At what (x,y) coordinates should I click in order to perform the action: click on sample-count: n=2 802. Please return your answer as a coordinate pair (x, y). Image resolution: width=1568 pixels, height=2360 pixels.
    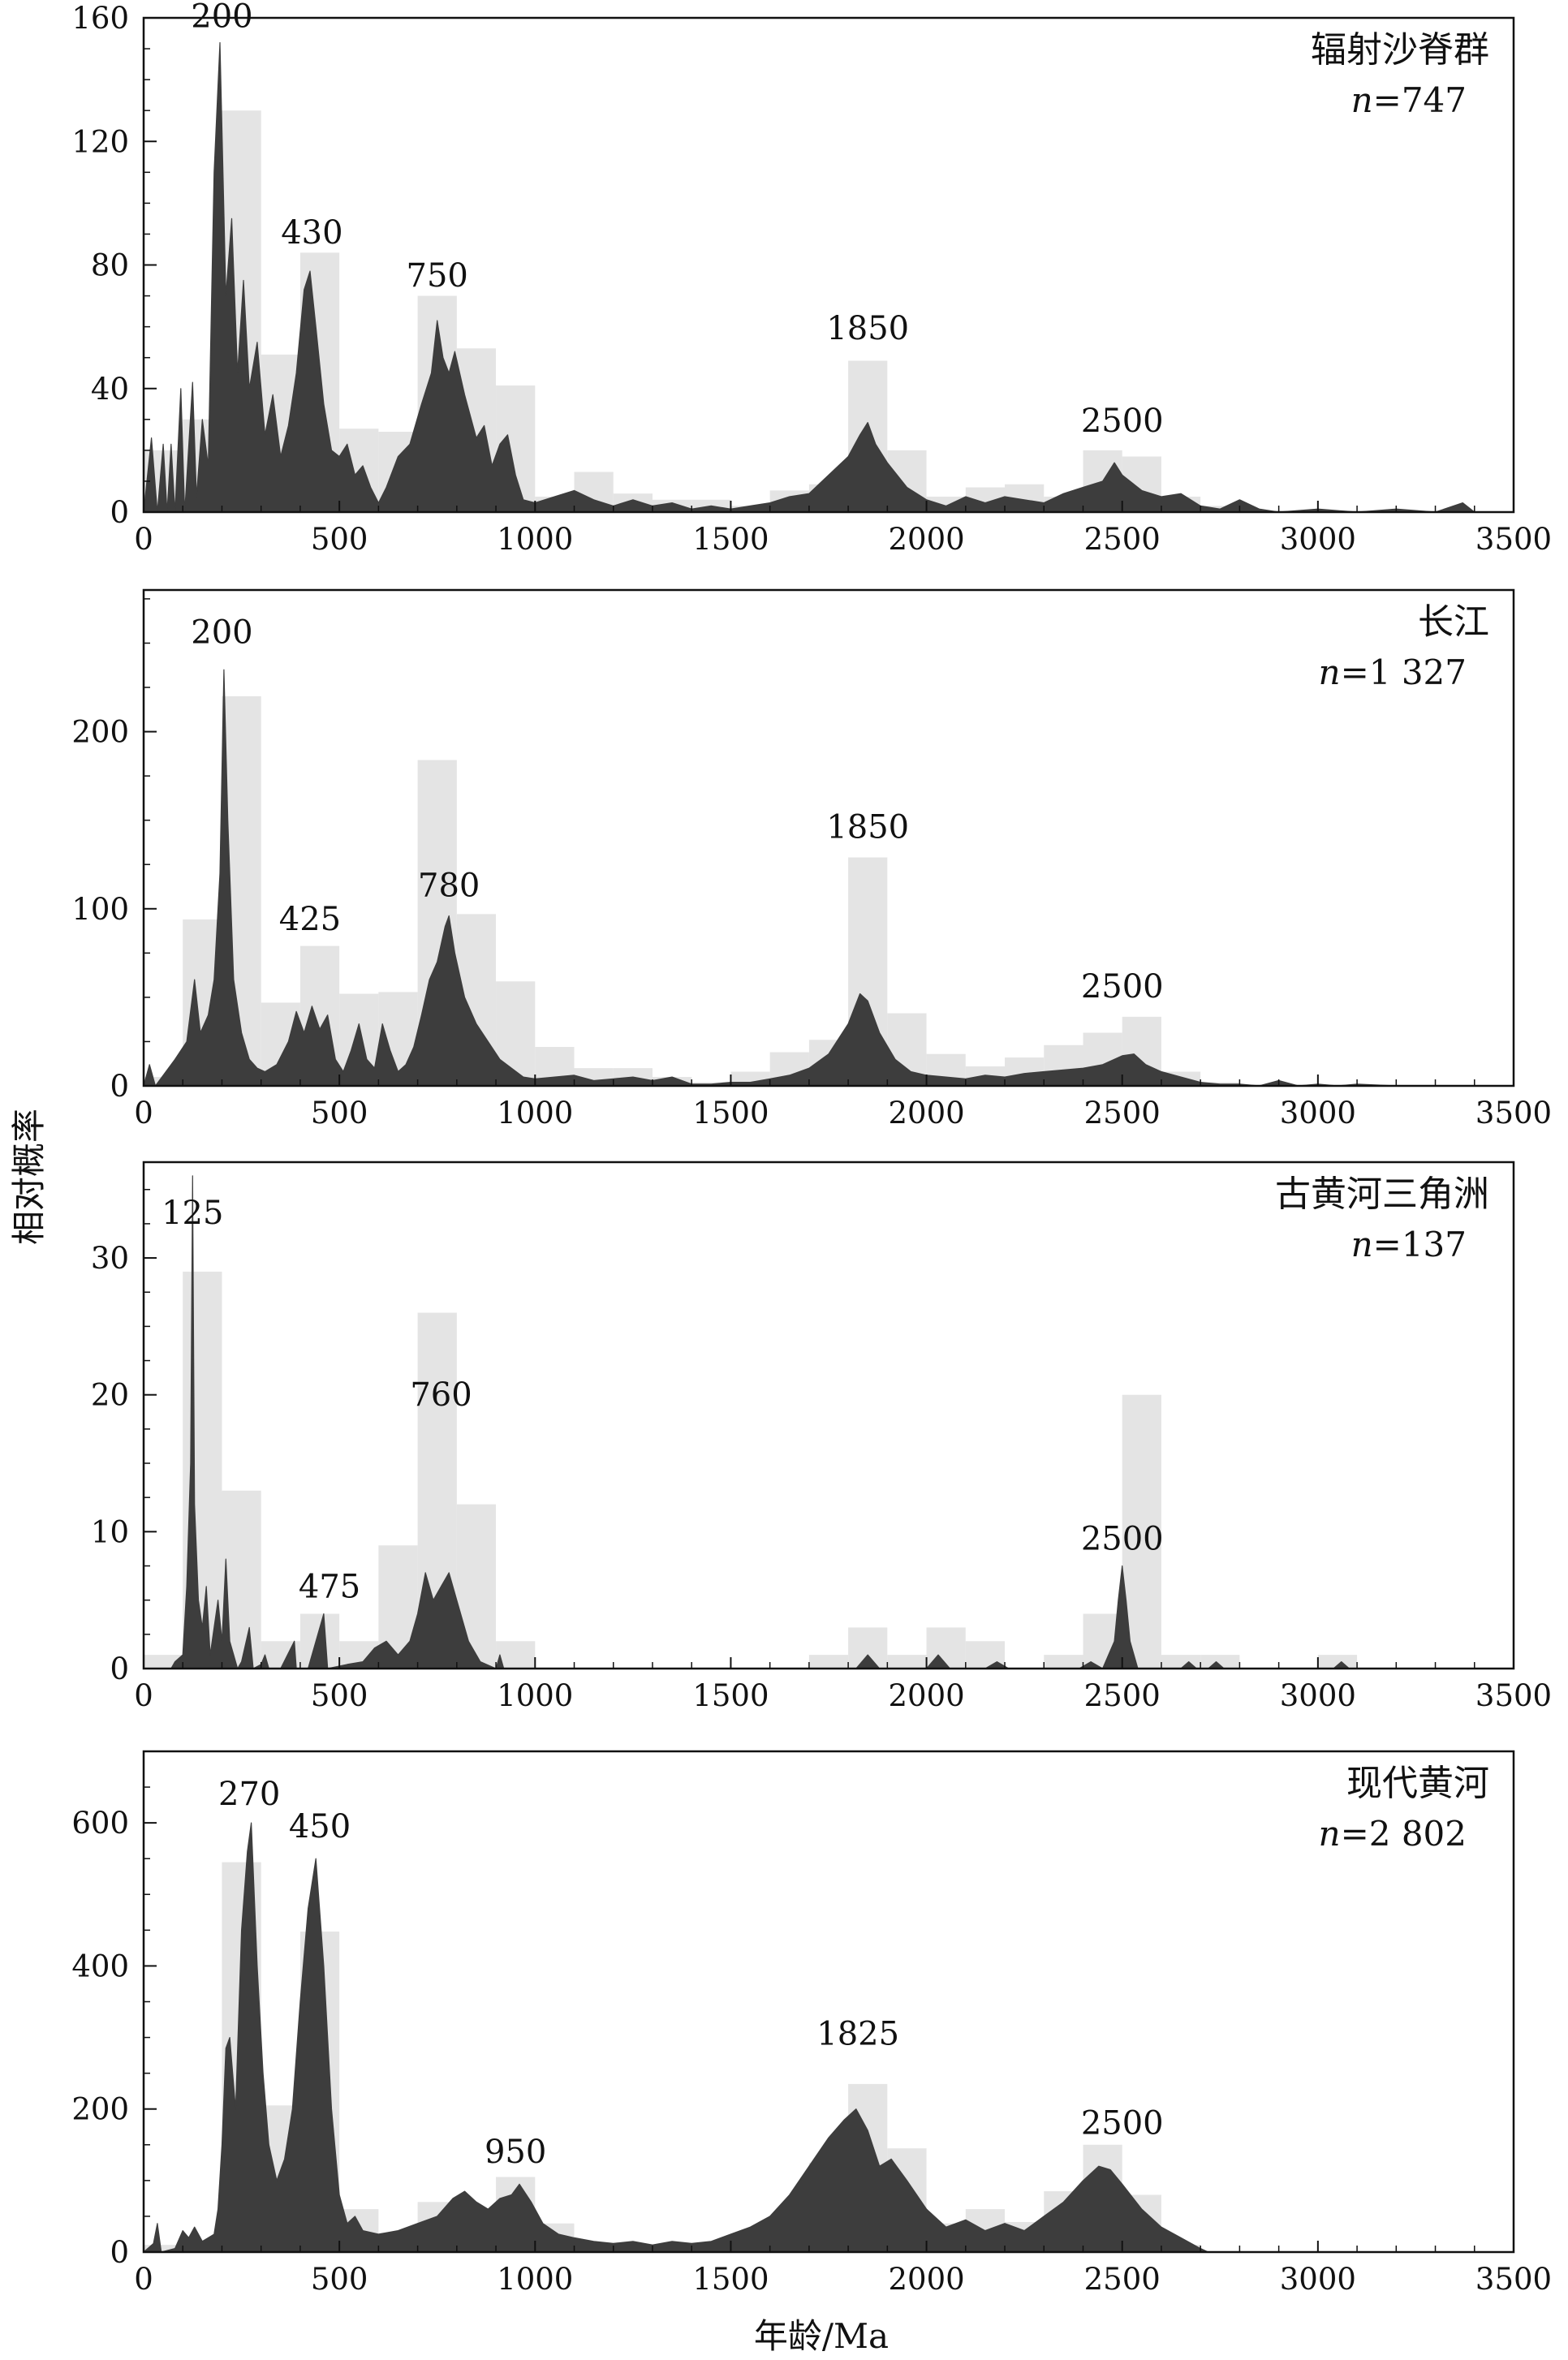
    Looking at the image, I should click on (1393, 1834).